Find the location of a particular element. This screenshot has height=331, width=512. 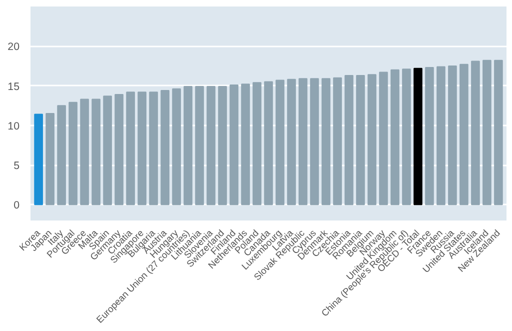

y-tick-label: 10 is located at coordinates (14, 126).